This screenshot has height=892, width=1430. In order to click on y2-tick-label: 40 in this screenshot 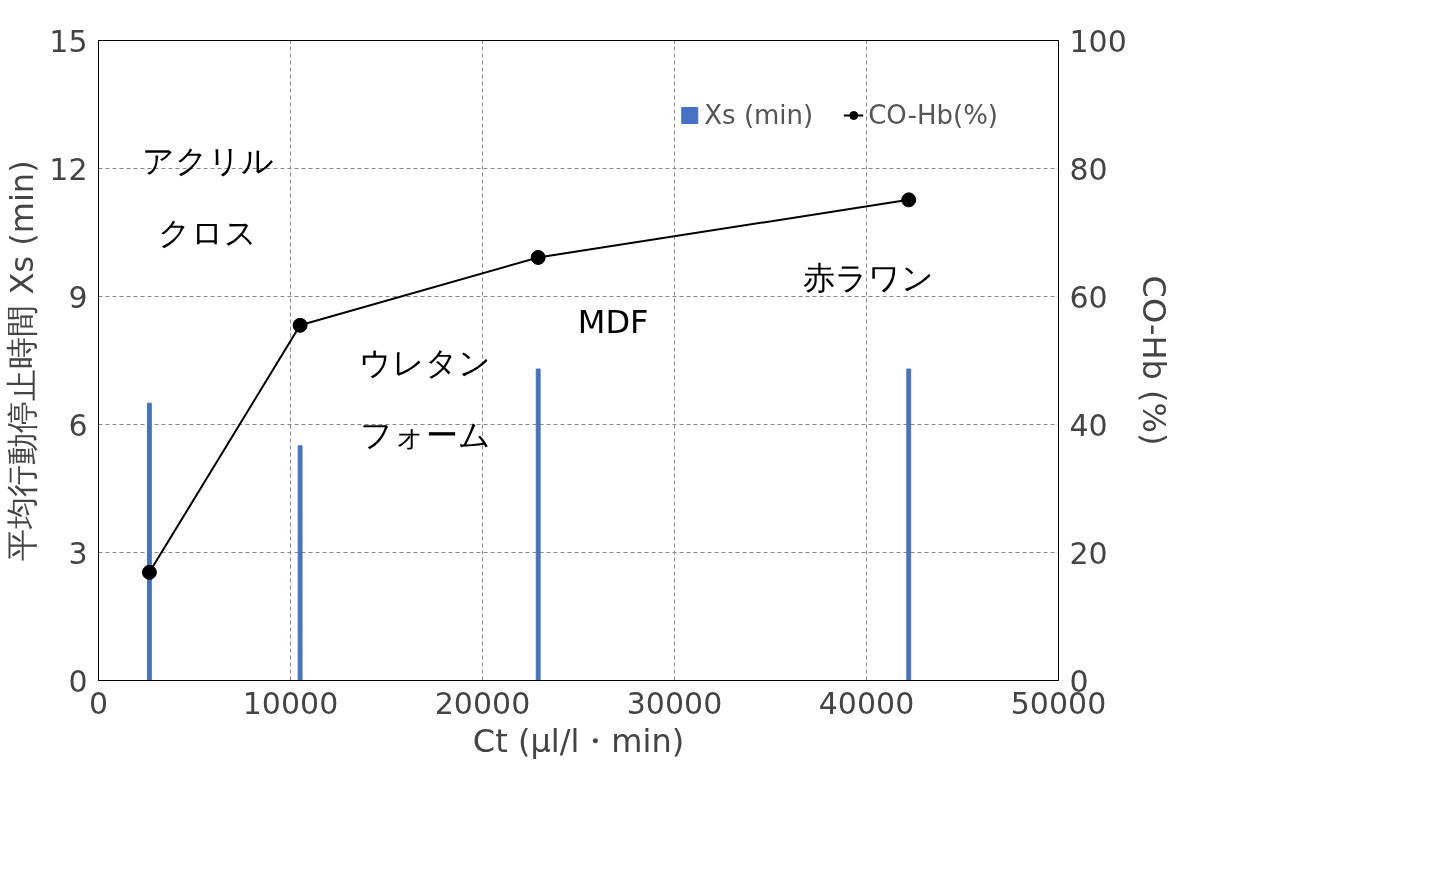, I will do `click(1088, 425)`.